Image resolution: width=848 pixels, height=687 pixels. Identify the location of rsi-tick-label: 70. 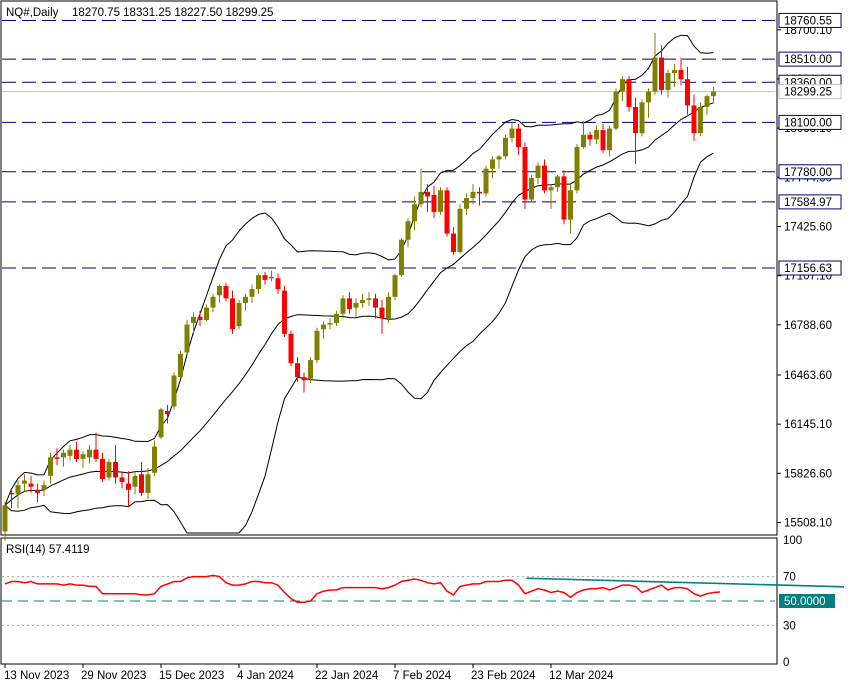
(789, 578).